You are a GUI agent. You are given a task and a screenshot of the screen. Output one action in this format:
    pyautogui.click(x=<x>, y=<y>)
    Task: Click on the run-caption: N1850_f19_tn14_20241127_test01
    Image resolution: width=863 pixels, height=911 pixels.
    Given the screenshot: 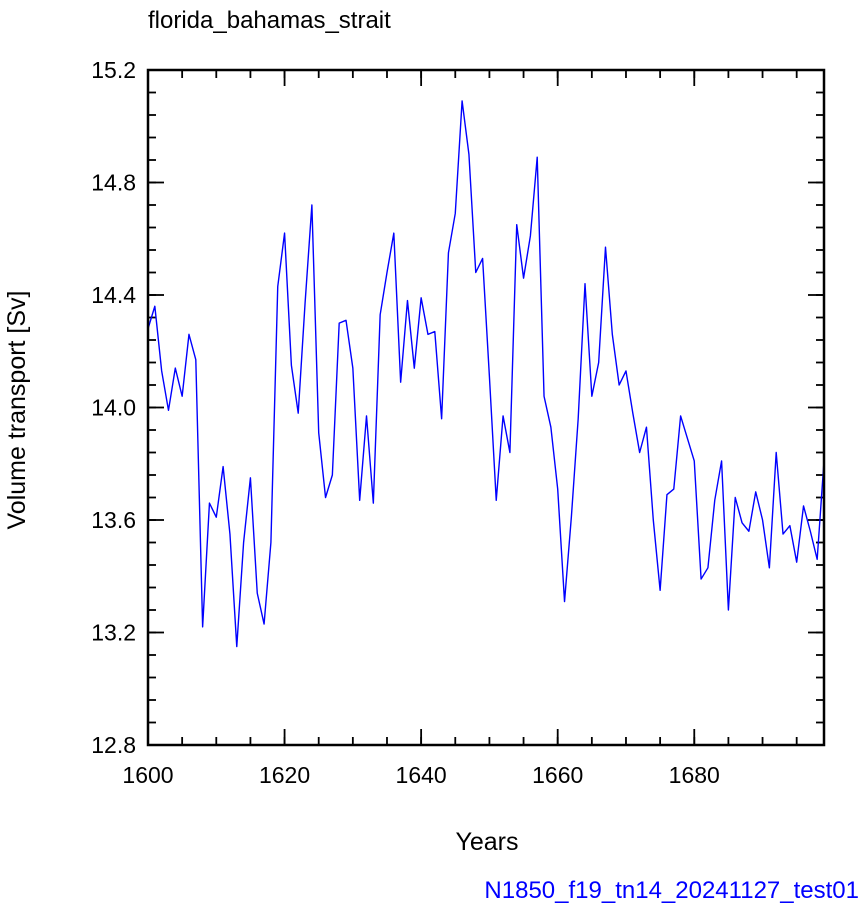 What is the action you would take?
    pyautogui.click(x=671, y=890)
    